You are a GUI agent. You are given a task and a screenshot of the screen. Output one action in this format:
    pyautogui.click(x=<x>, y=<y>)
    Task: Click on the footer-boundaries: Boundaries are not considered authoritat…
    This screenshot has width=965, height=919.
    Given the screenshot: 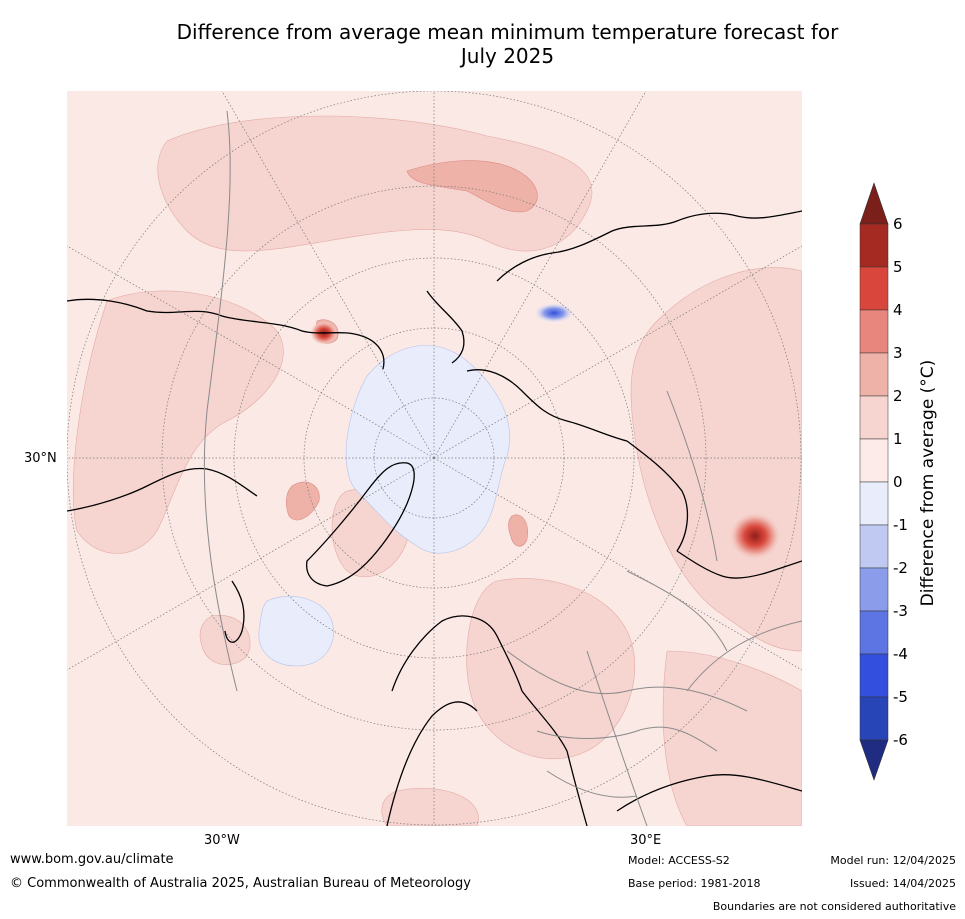 What is the action you would take?
    pyautogui.click(x=834, y=906)
    